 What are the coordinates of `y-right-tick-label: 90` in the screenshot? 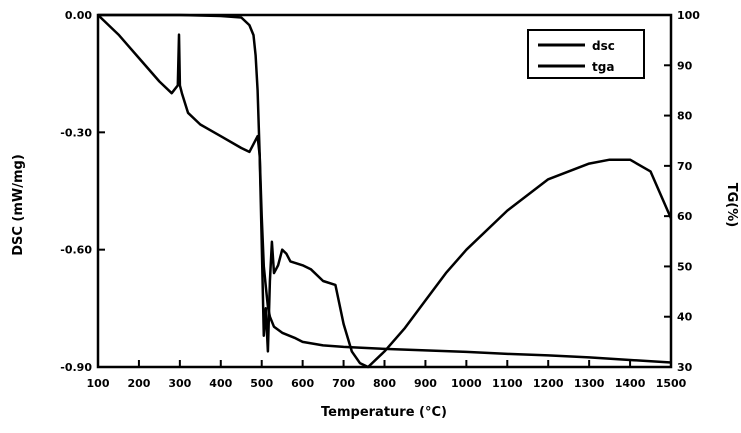 It's located at (685, 65).